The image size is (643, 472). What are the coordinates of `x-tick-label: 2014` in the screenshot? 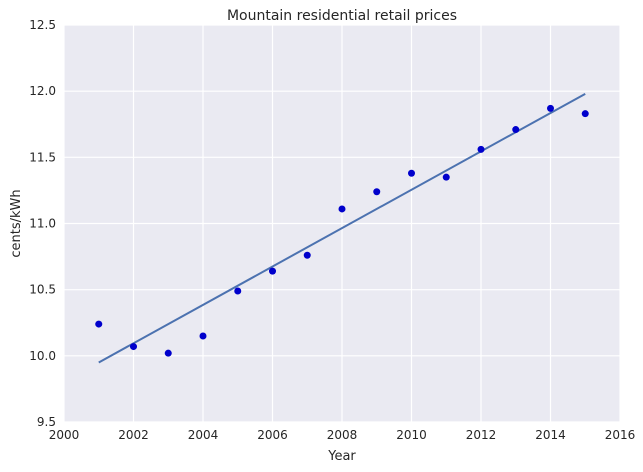 It's located at (550, 435).